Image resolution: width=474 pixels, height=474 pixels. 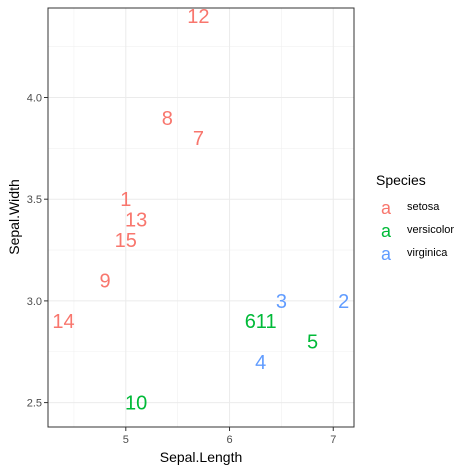 What do you see at coordinates (261, 322) in the screenshot?
I see `point-label-versicolor: 611` at bounding box center [261, 322].